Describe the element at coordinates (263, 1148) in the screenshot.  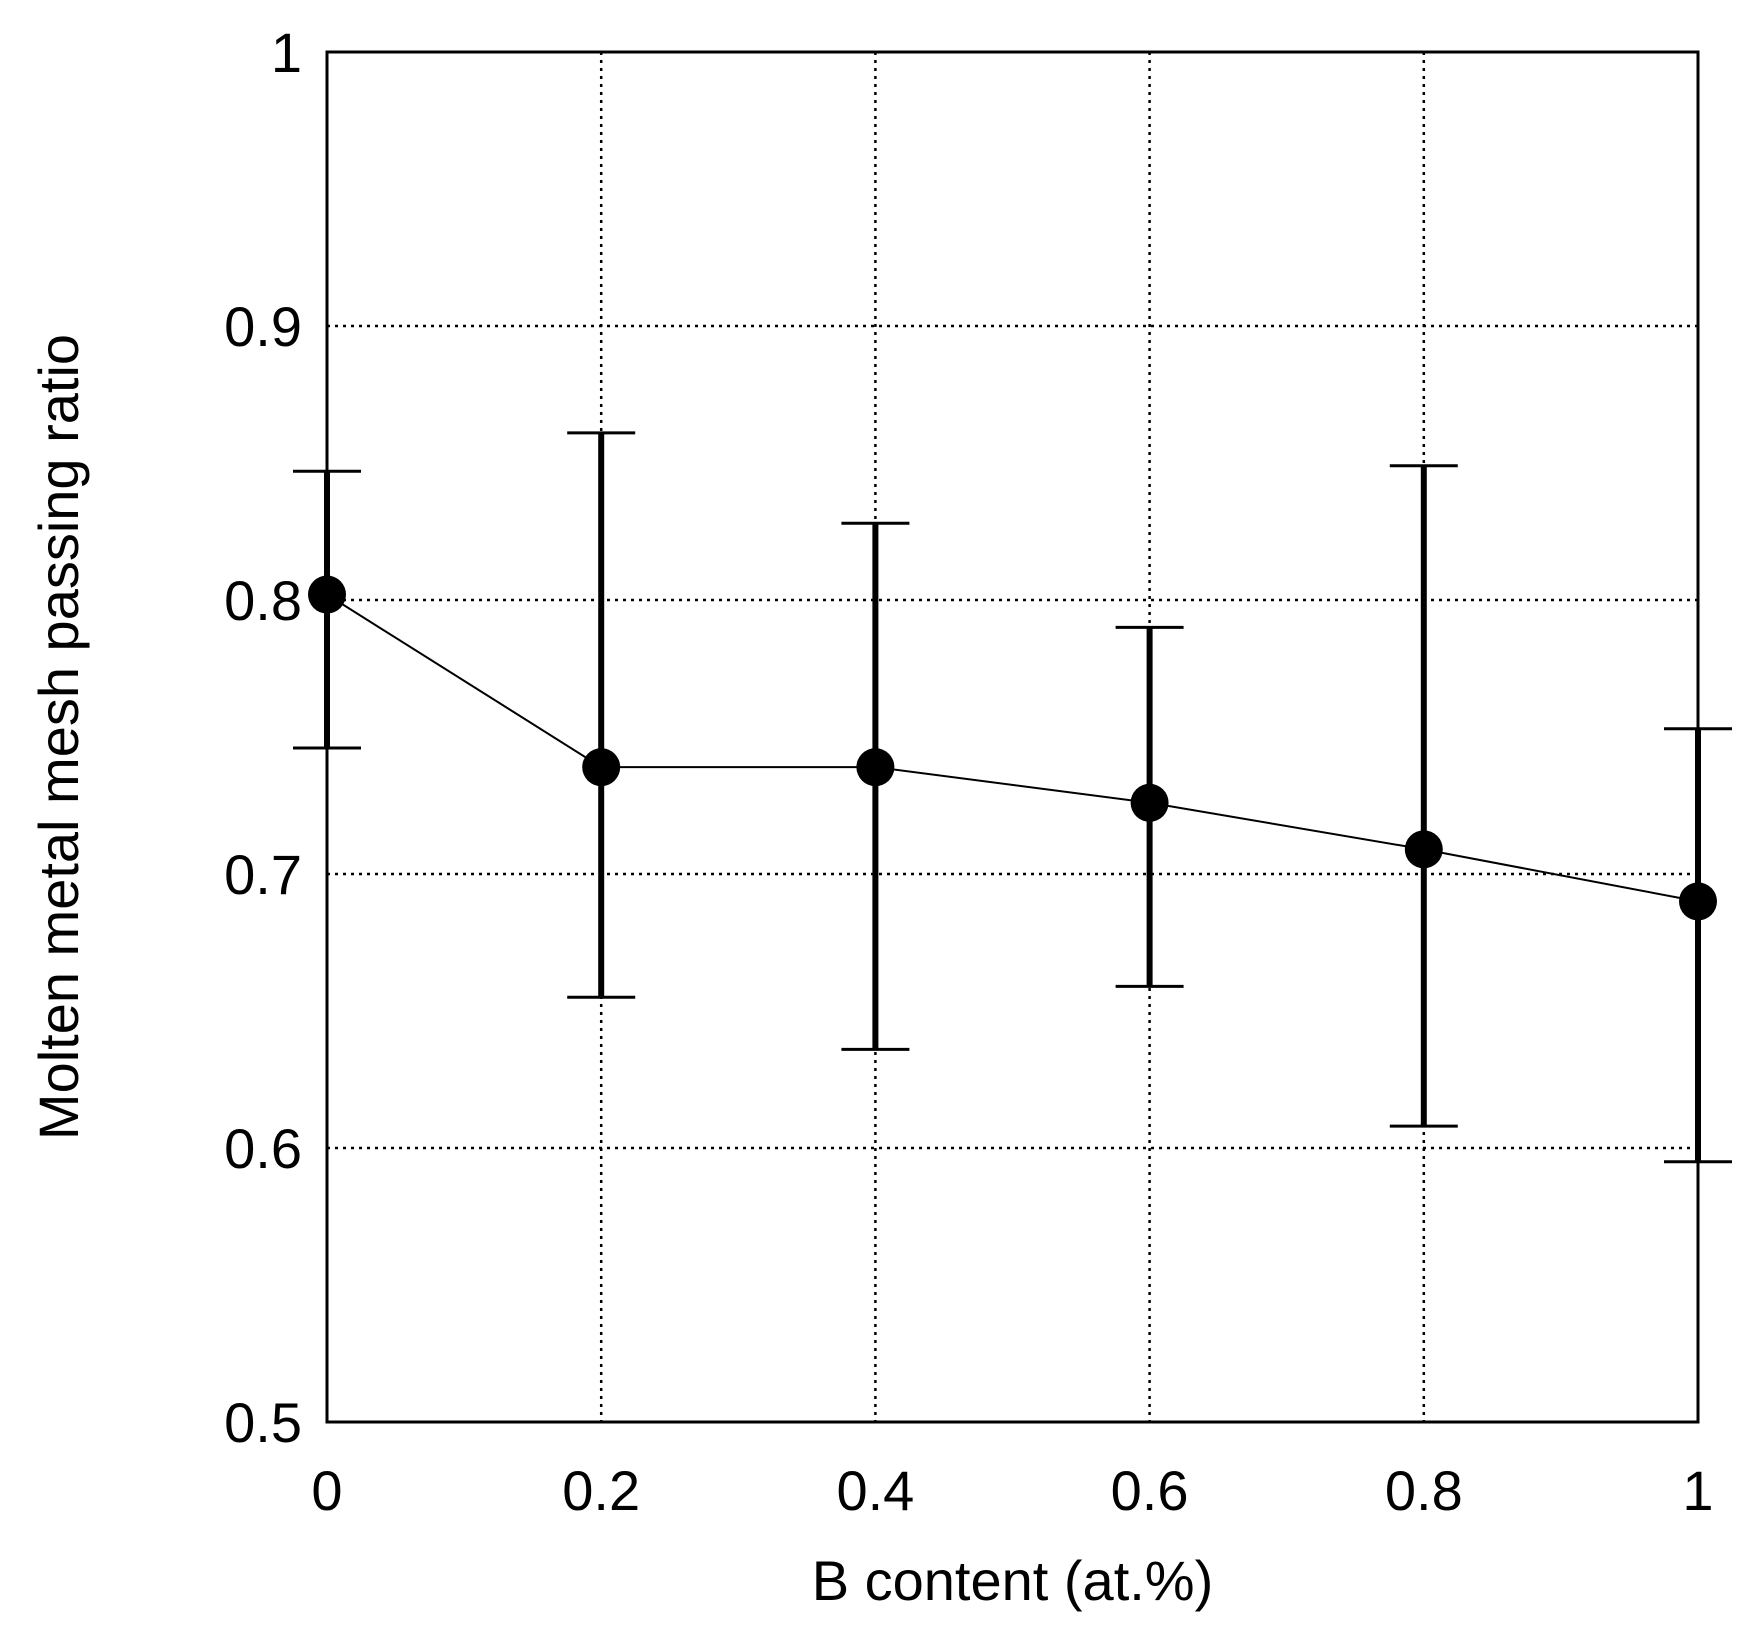
I see `y-tick-label: 0.6` at that location.